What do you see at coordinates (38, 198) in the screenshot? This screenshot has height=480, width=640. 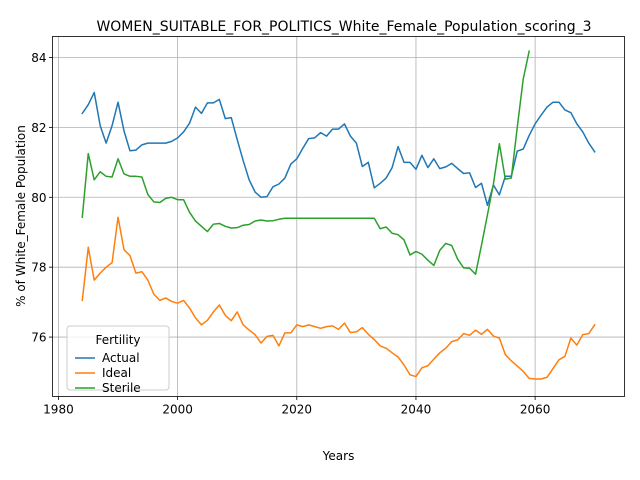 I see `y-tick-label: 80` at bounding box center [38, 198].